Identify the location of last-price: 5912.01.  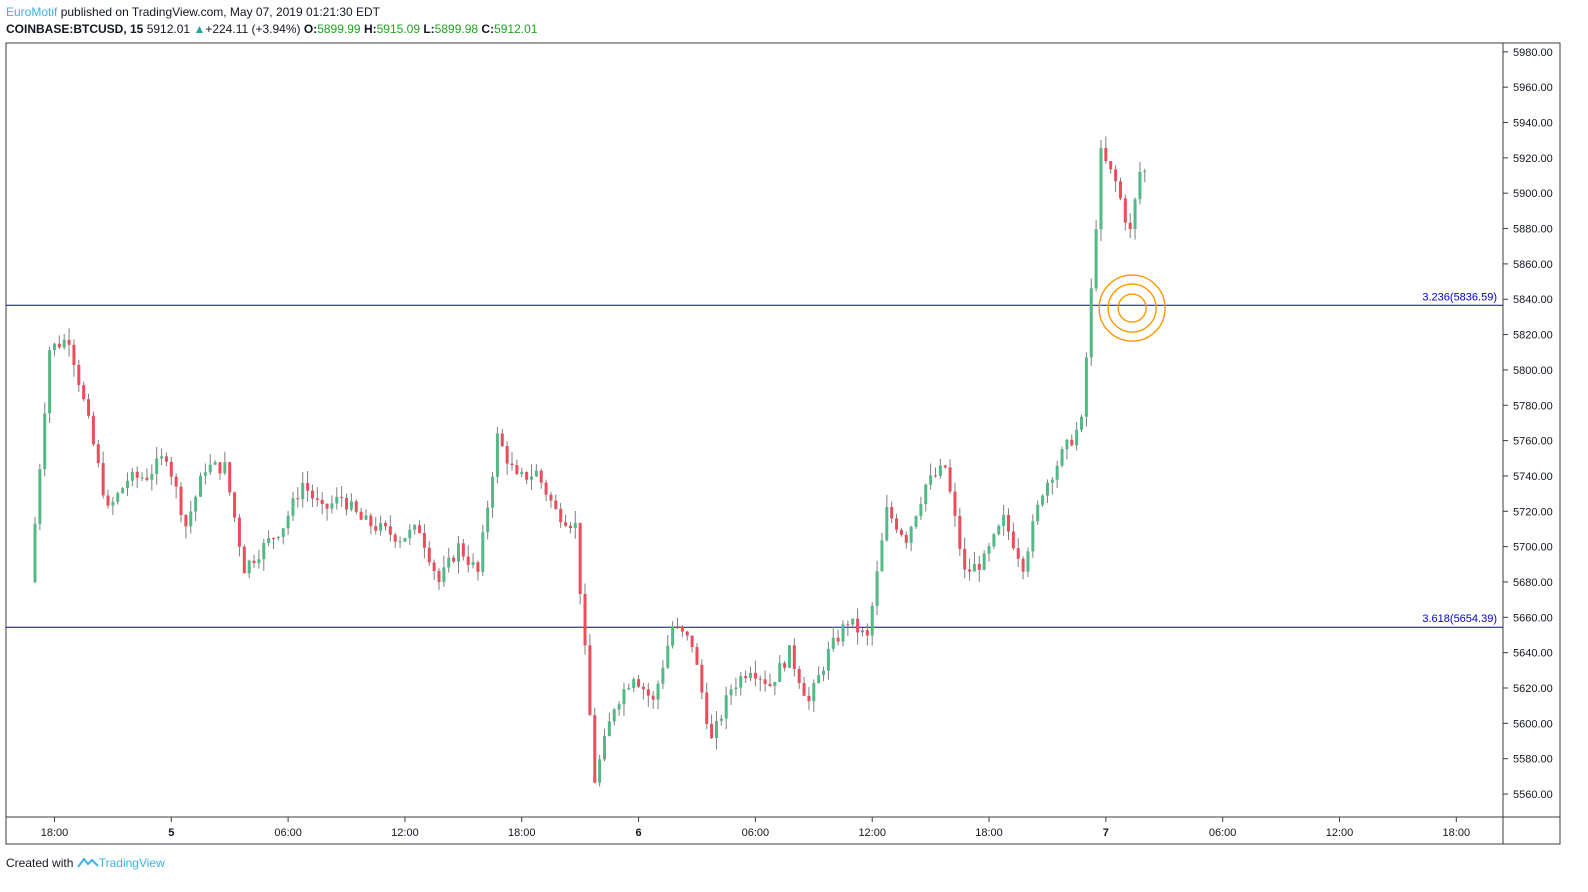
(168, 29).